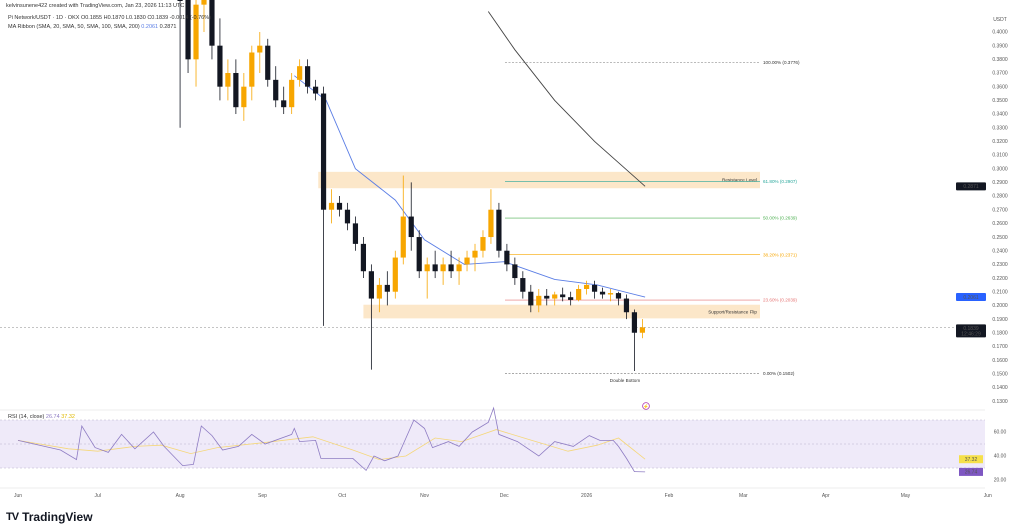 The width and height of the screenshot is (1024, 530). What do you see at coordinates (1000, 279) in the screenshot?
I see `price-tick-label: 0.2200` at bounding box center [1000, 279].